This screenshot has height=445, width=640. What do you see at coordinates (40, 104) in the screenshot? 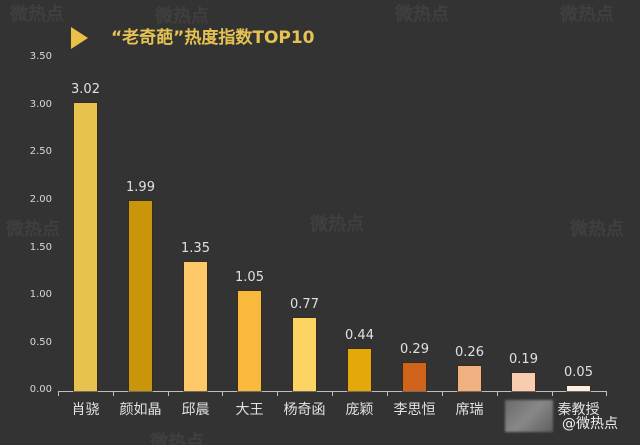
I see `y-tick-label: 3.00` at bounding box center [40, 104].